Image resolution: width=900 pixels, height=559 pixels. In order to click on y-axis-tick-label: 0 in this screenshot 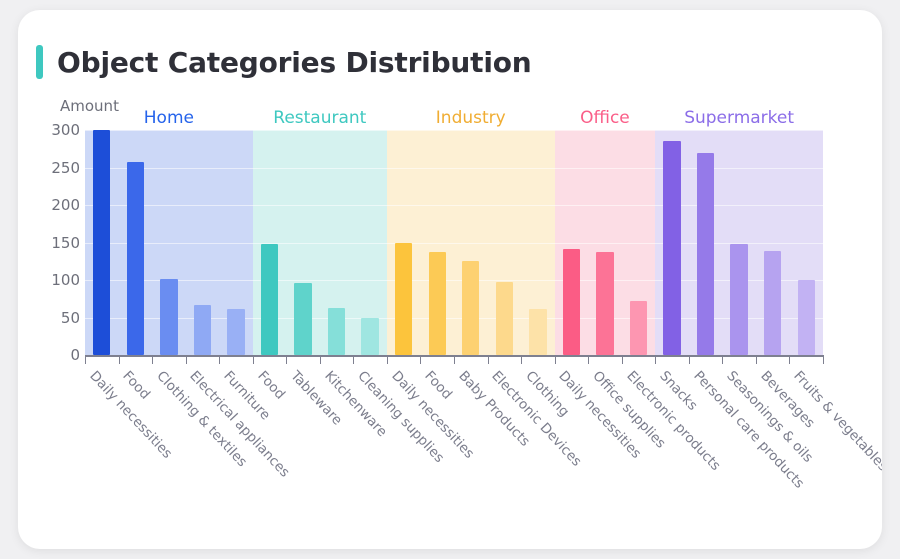, I will do `click(75, 355)`.